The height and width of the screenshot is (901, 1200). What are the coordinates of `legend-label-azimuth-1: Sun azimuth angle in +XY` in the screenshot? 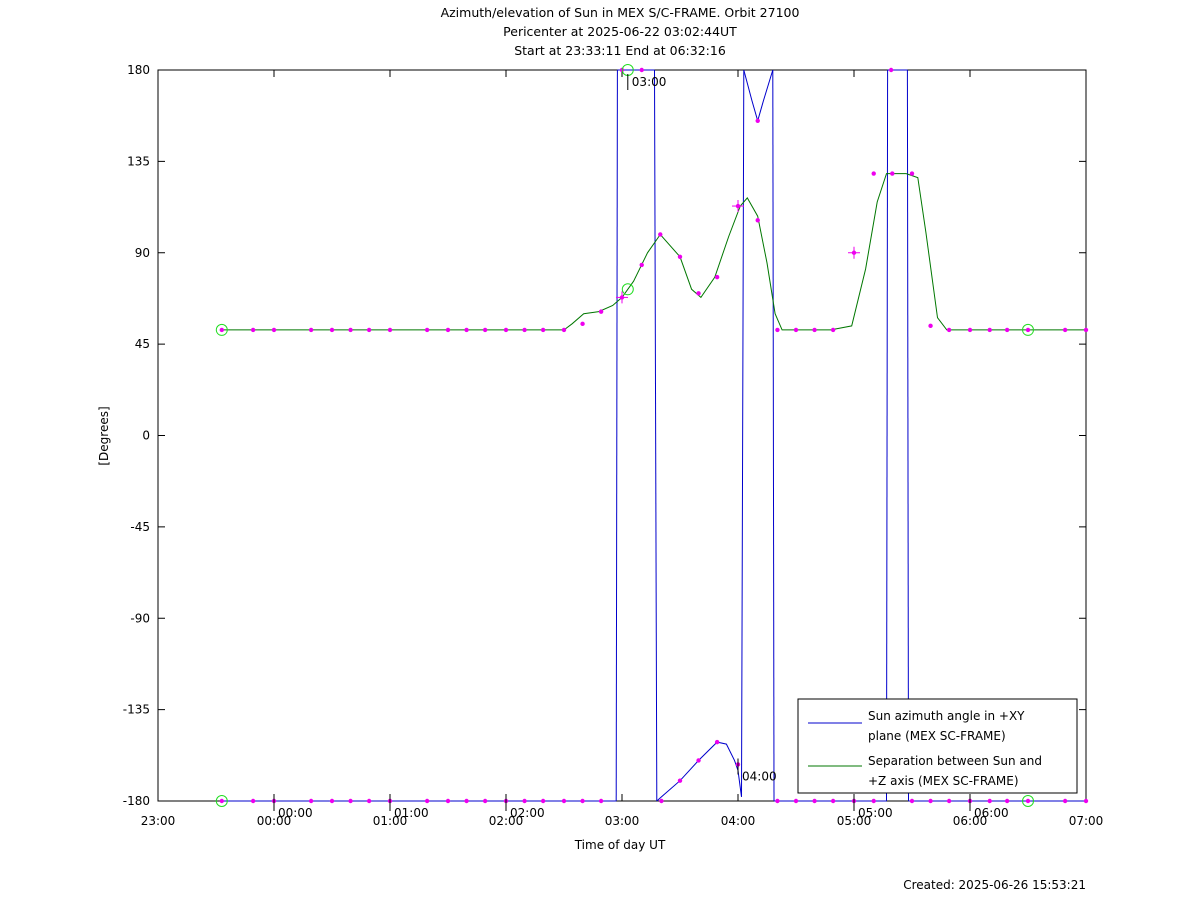 It's located at (946, 716).